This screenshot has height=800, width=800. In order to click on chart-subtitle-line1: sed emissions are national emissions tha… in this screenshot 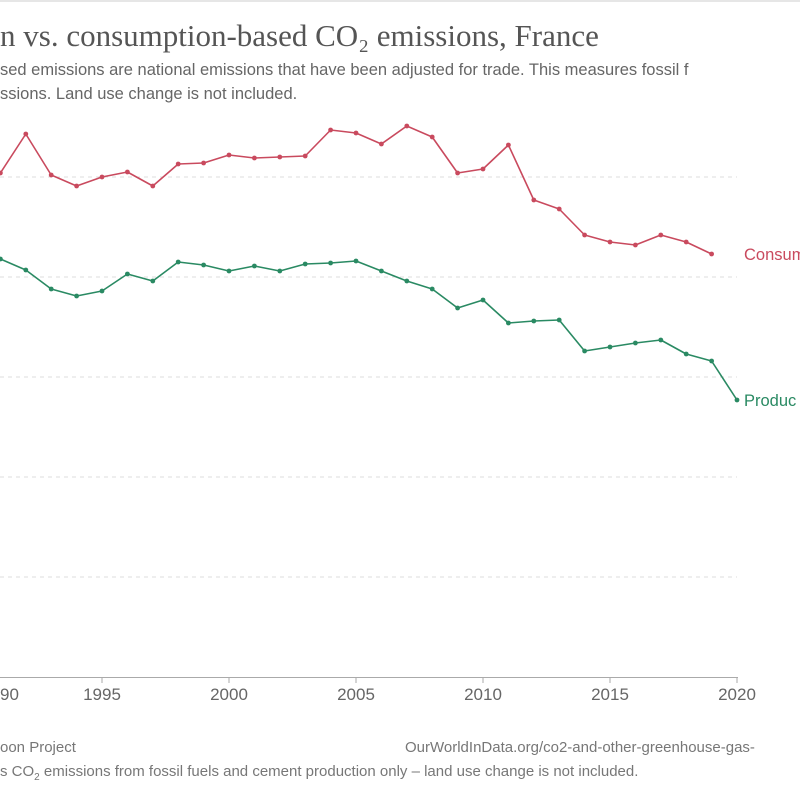, I will do `click(344, 70)`.